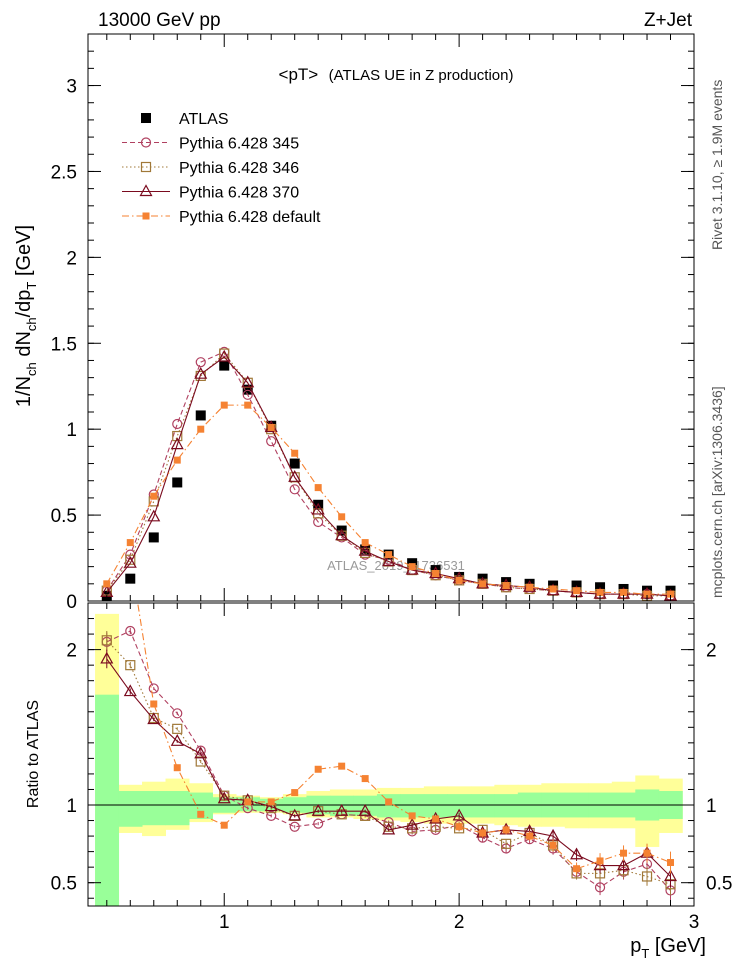 The height and width of the screenshot is (972, 746). What do you see at coordinates (239, 193) in the screenshot?
I see `legend-label: Pythia 6.428 370` at bounding box center [239, 193].